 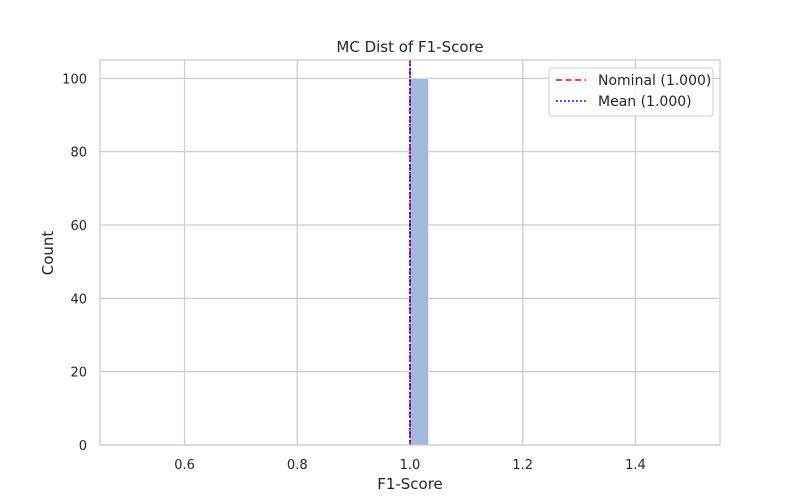 I want to click on y-tick-label: 0, so click(x=83, y=446).